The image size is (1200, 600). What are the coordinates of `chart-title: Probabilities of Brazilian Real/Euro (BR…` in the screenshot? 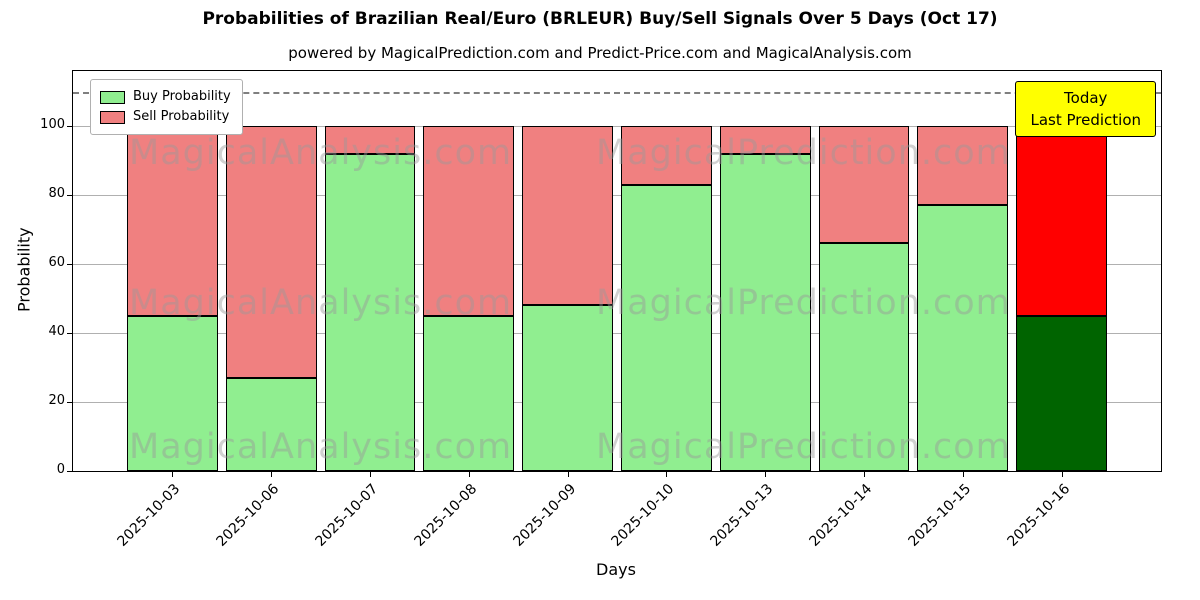 It's located at (600, 19).